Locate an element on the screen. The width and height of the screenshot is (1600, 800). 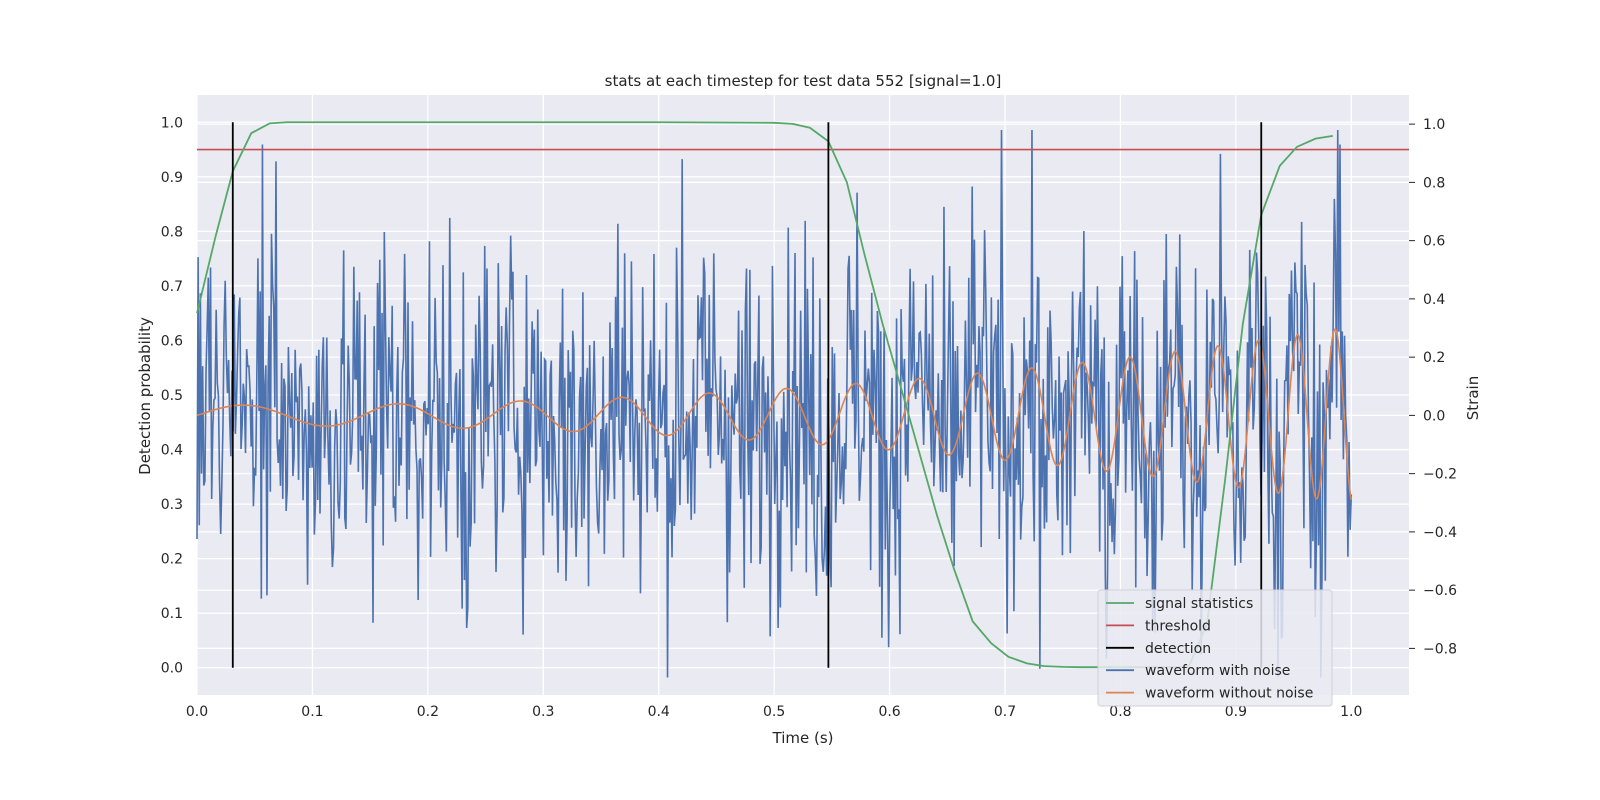
y-right-tick-label: −0.8 is located at coordinates (1440, 649).